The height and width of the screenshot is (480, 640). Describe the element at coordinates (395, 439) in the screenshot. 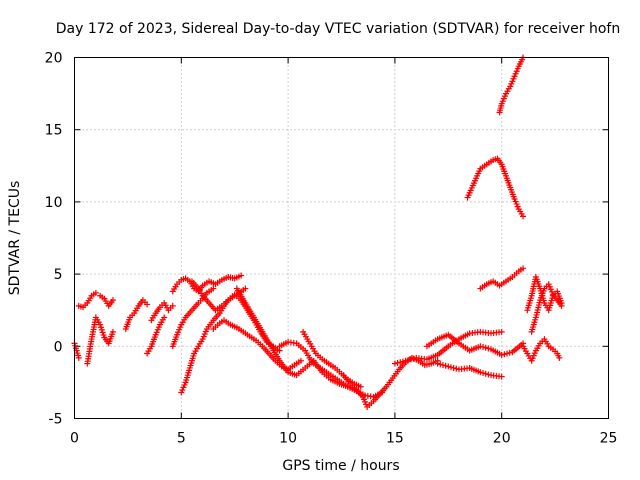

I see `x-tick-label: 15` at that location.